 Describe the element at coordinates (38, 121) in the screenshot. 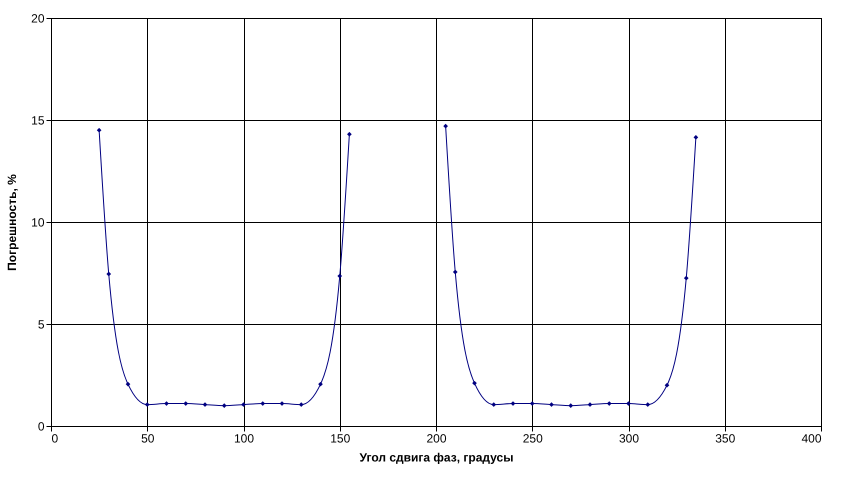

I see `y-tick-label: 15` at that location.